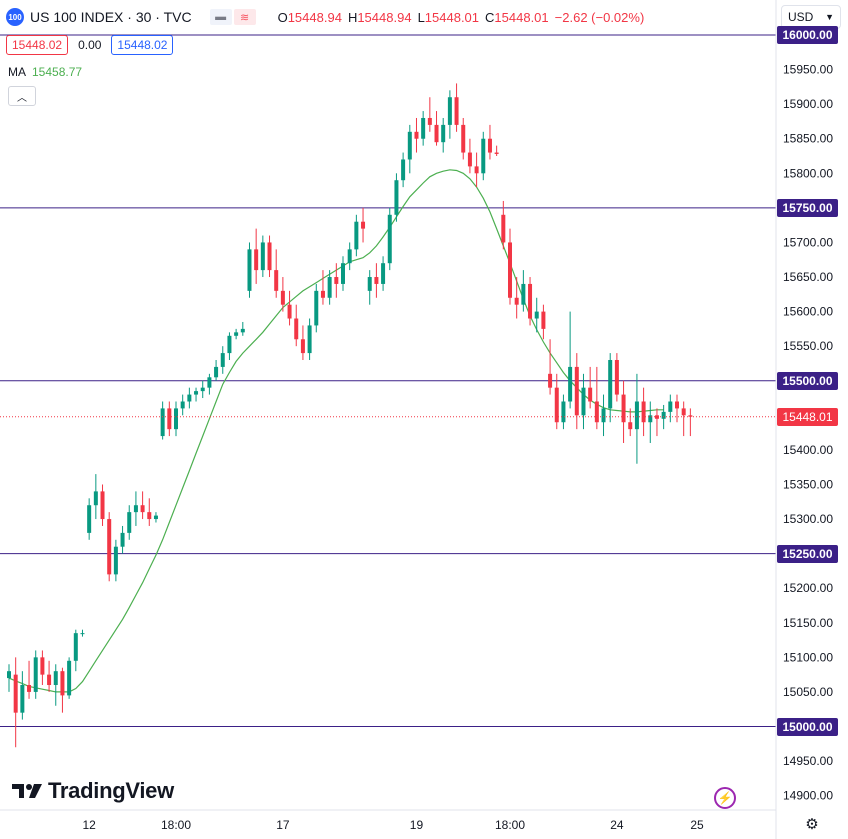 The height and width of the screenshot is (839, 848). Describe the element at coordinates (27, 791) in the screenshot. I see `tradingview-logo-icon` at that location.